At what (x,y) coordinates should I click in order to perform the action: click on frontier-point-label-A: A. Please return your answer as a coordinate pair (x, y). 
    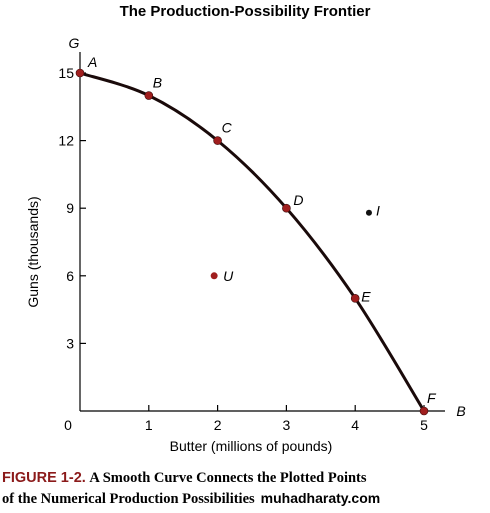
    Looking at the image, I should click on (92, 62).